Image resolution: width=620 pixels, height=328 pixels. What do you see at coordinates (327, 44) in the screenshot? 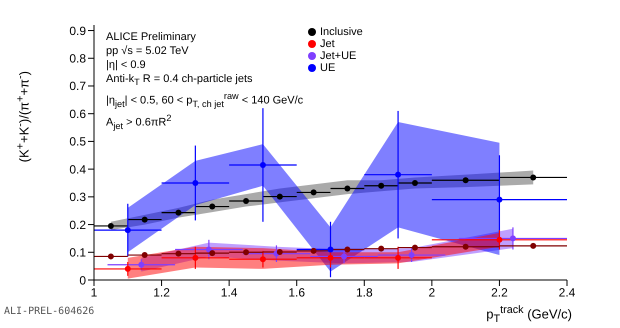
I see `legend-label: Jet` at bounding box center [327, 44].